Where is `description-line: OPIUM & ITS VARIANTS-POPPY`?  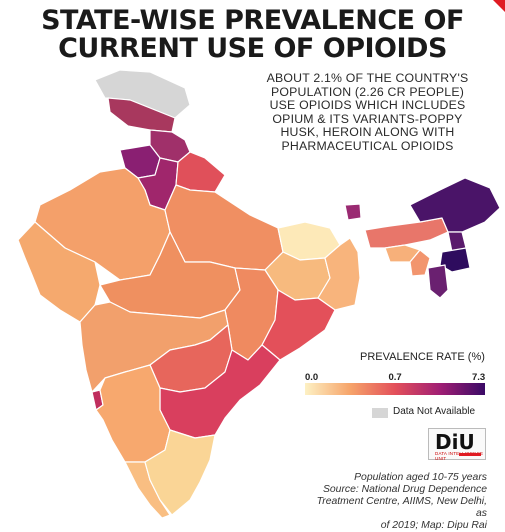 description-line: OPIUM & ITS VARIANTS-POPPY is located at coordinates (367, 118).